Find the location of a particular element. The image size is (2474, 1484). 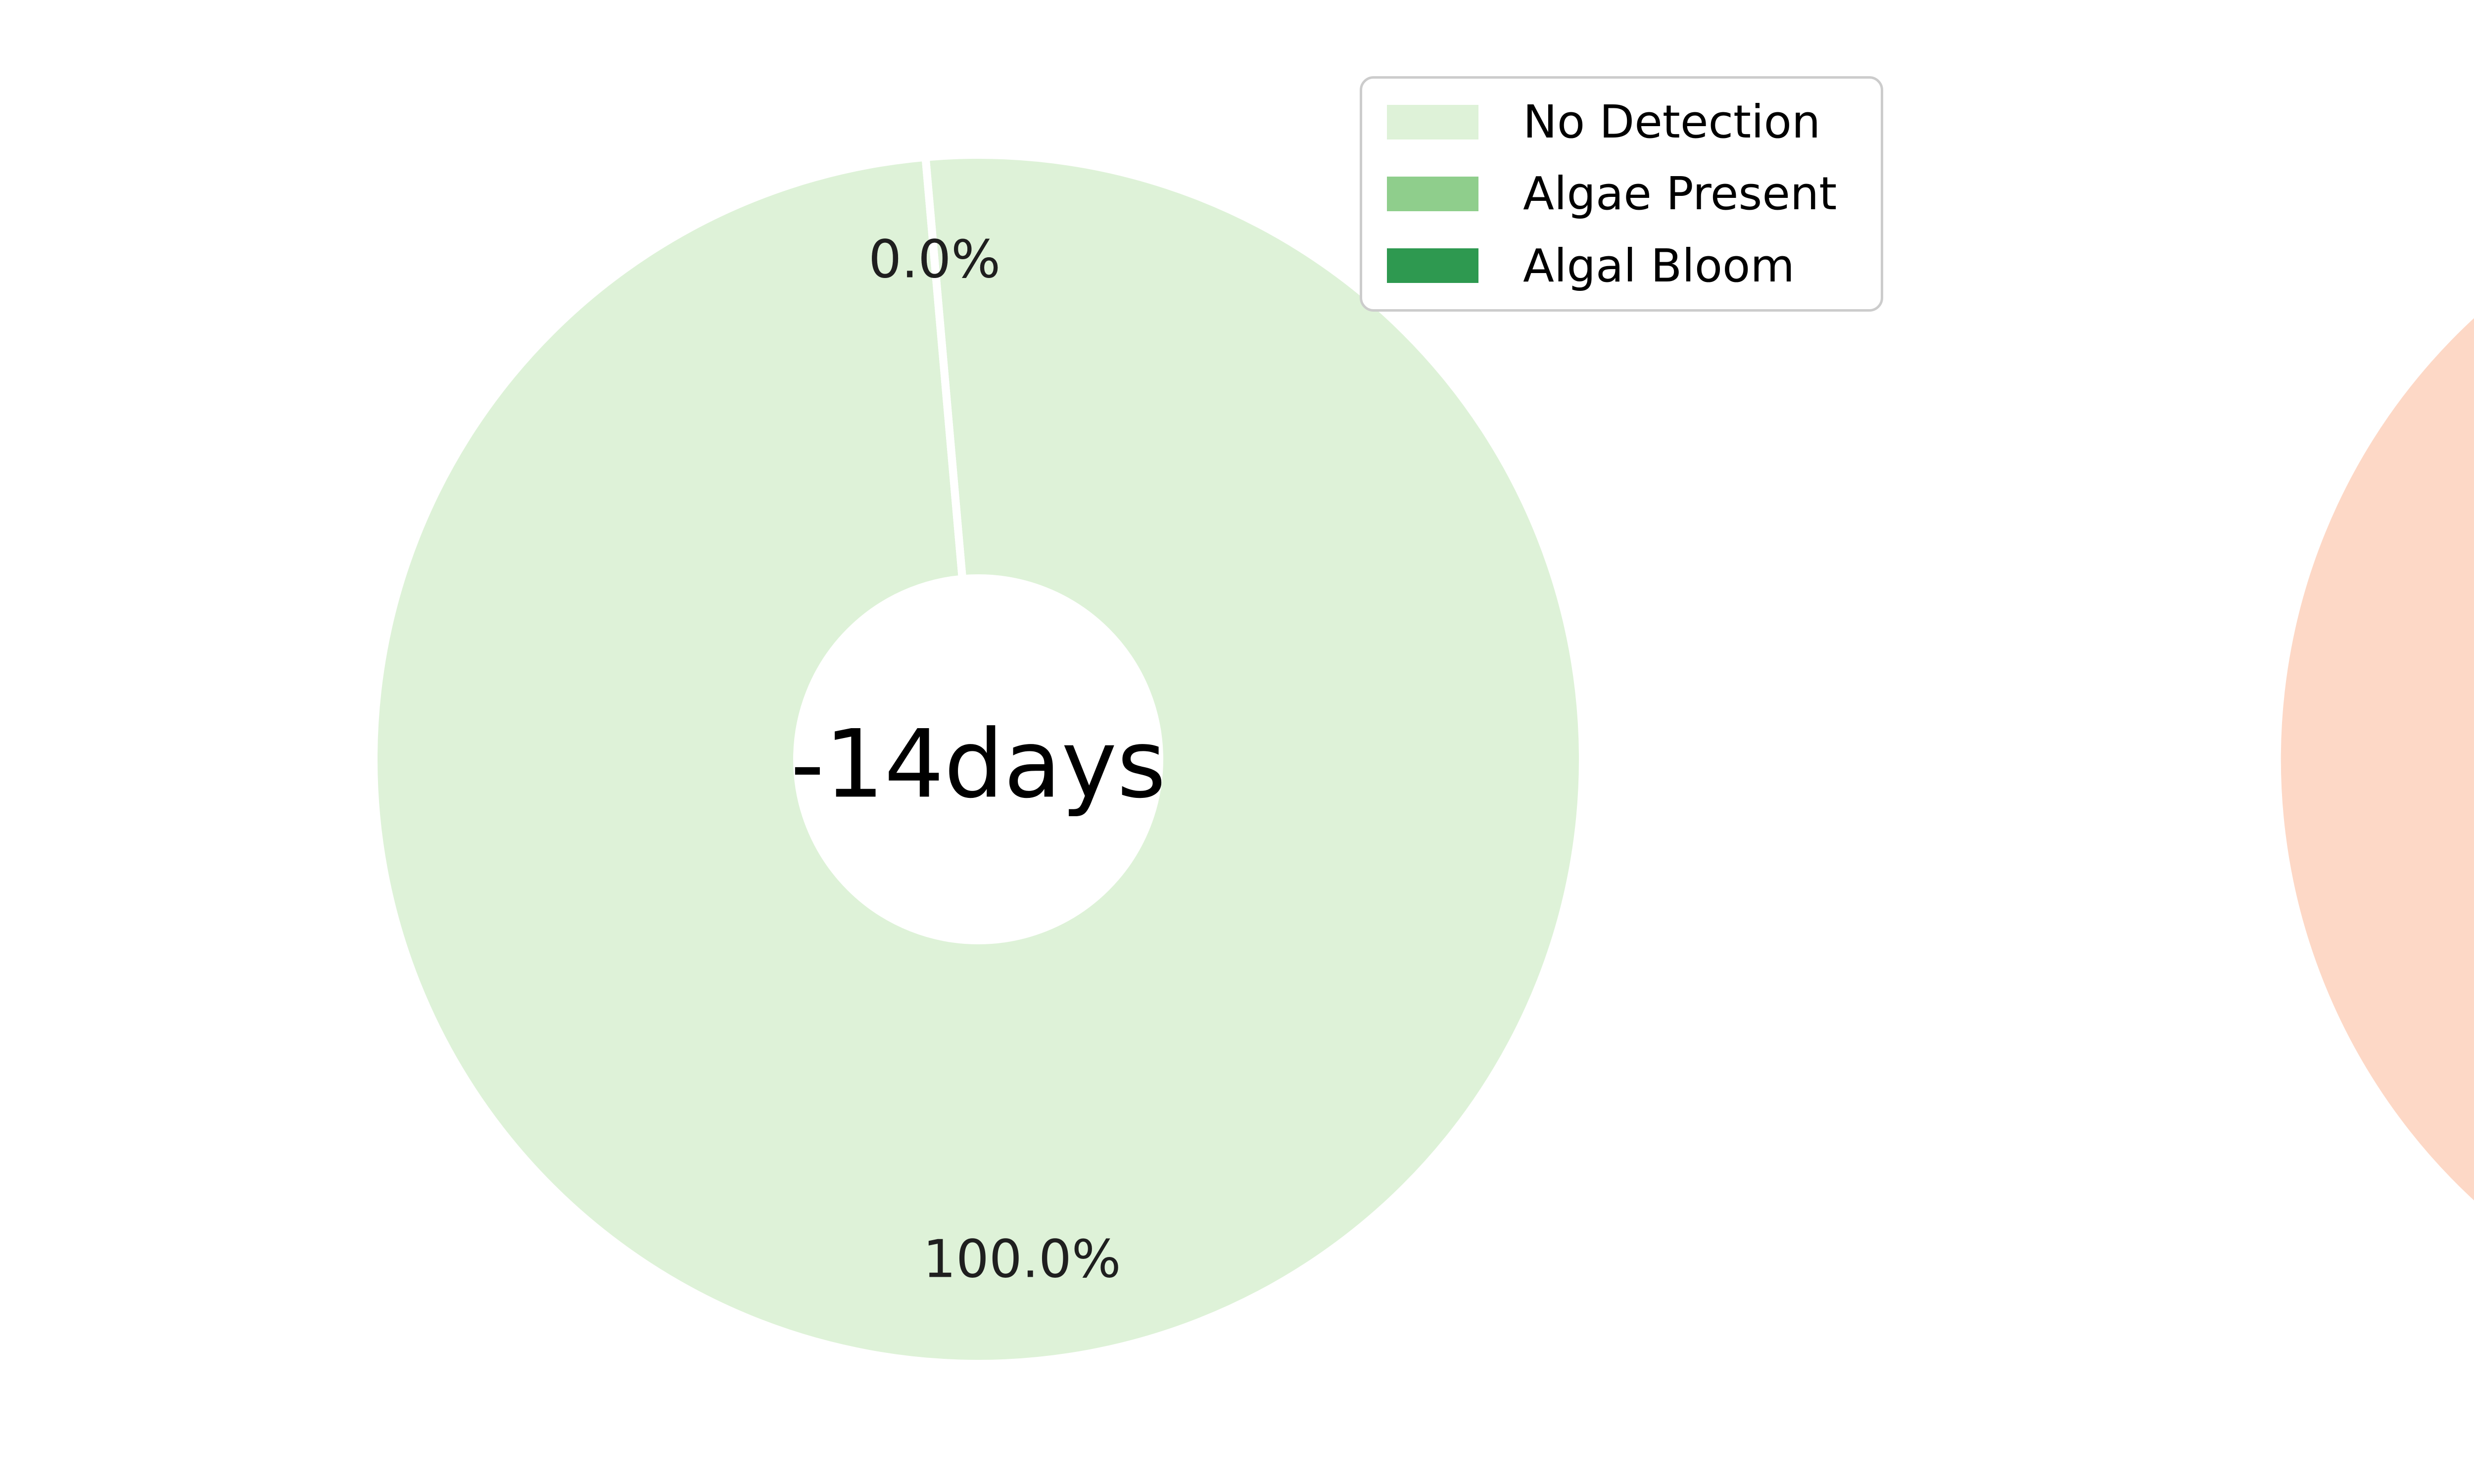

legend-label: No Detection is located at coordinates (1672, 122).